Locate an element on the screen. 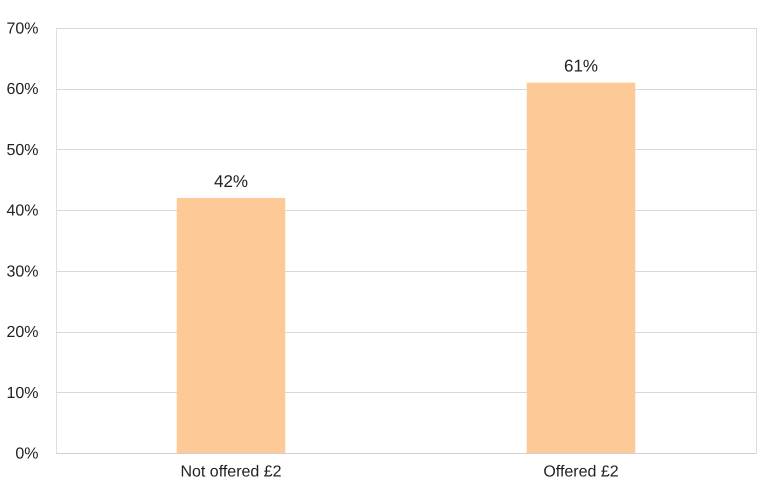 This screenshot has width=784, height=480. y-tick-label: 0% is located at coordinates (26, 454).